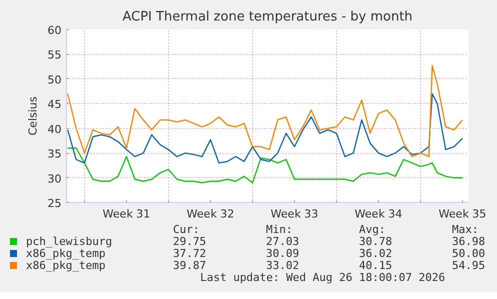 The width and height of the screenshot is (497, 299). What do you see at coordinates (55, 55) in the screenshot?
I see `y-tick-label: 55` at bounding box center [55, 55].